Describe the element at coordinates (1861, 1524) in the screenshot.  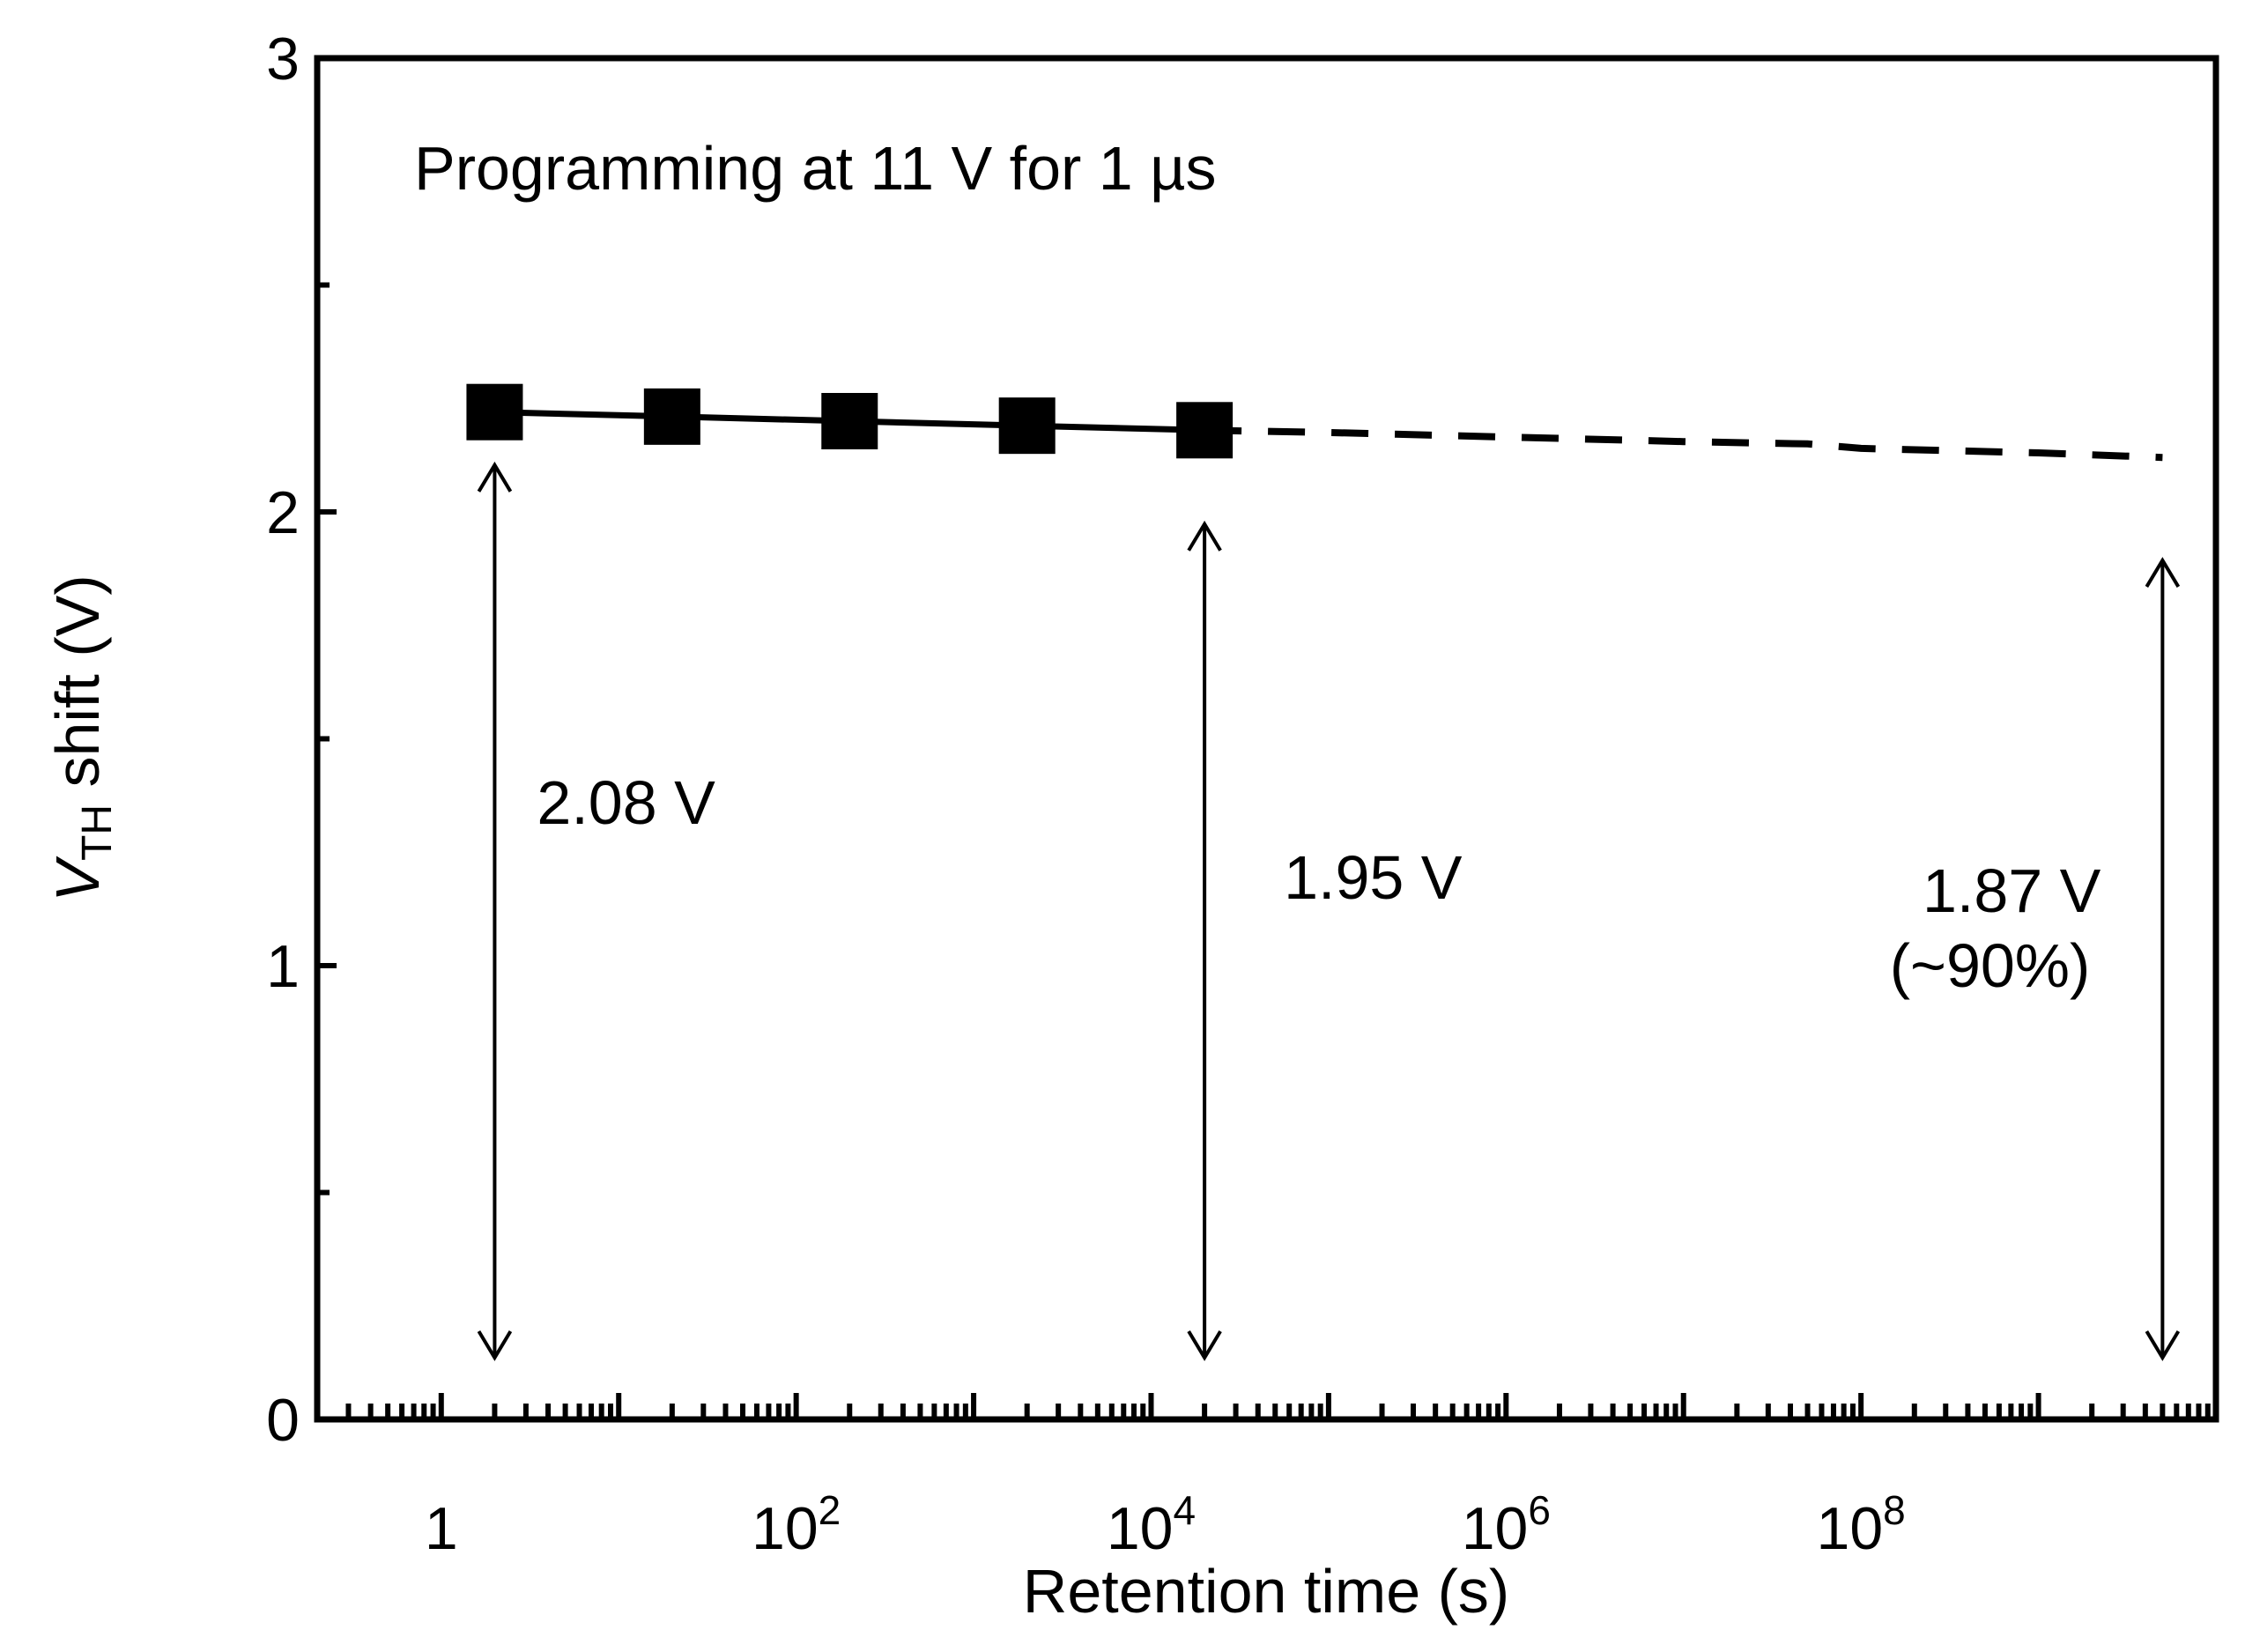
I see `x-tick-label: 10⁸` at that location.